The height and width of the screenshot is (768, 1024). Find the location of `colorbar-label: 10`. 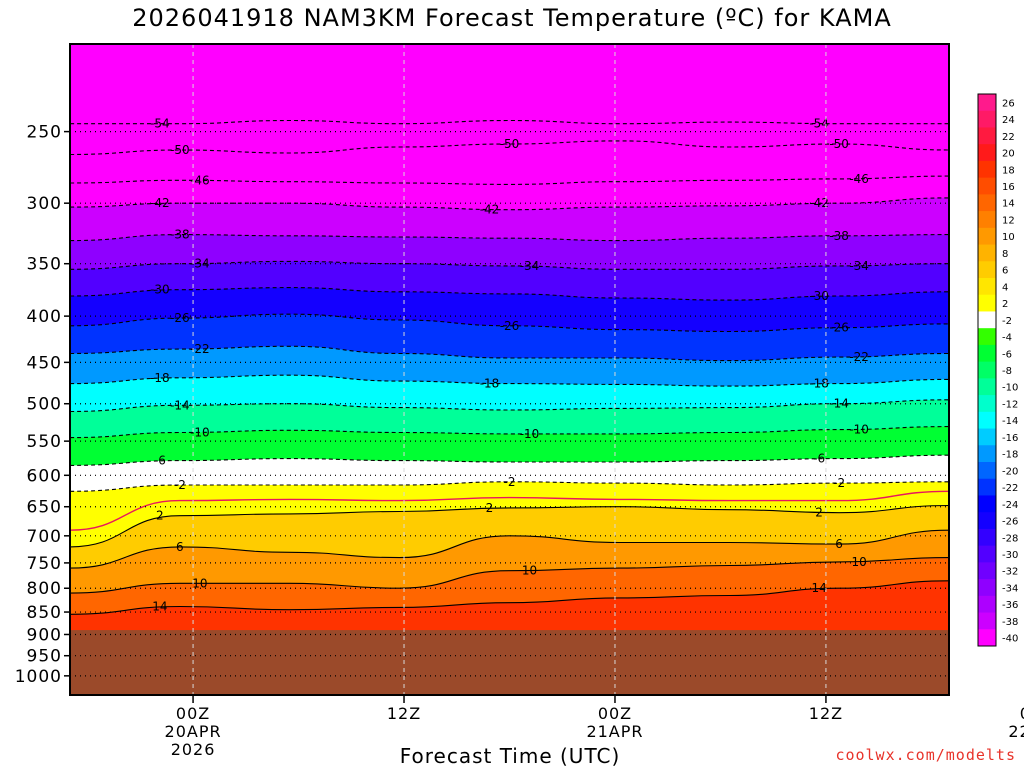

colorbar-label: 10 is located at coordinates (1008, 237).